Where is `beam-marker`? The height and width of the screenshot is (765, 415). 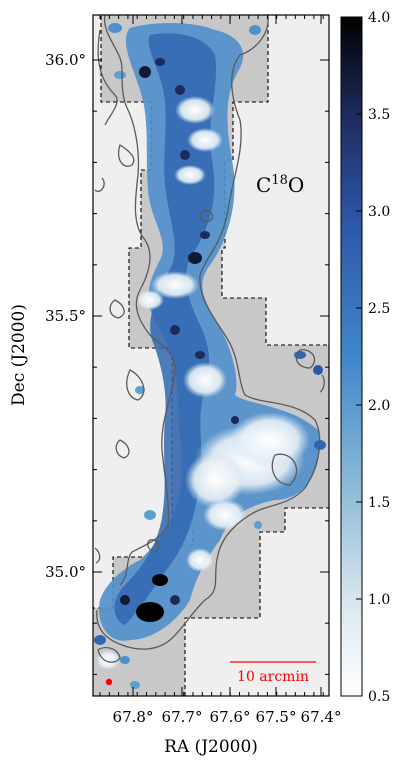 beam-marker is located at coordinates (109, 682).